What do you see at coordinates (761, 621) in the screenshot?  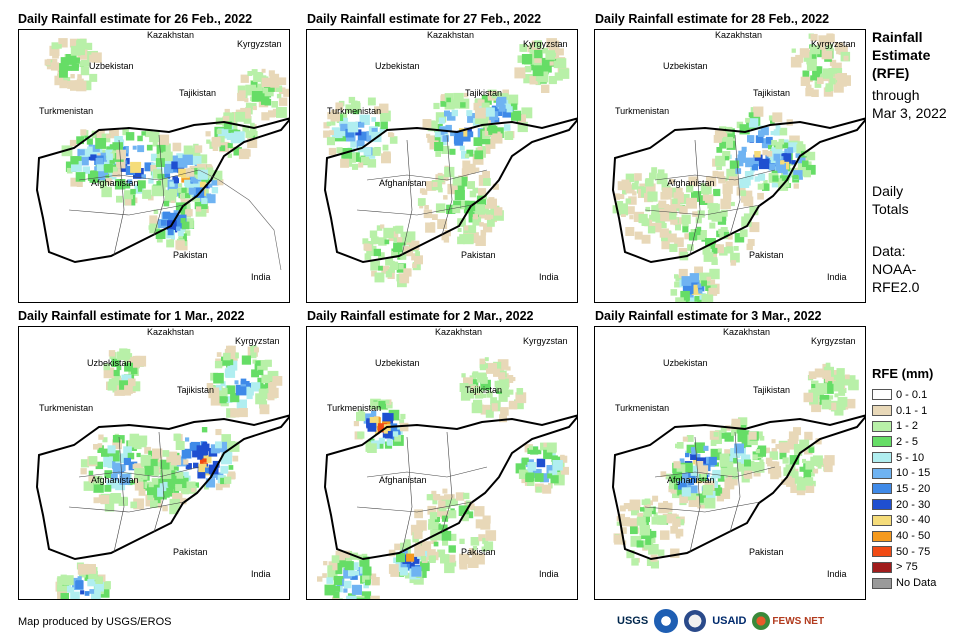 I see `fewsnet-globe-icon` at bounding box center [761, 621].